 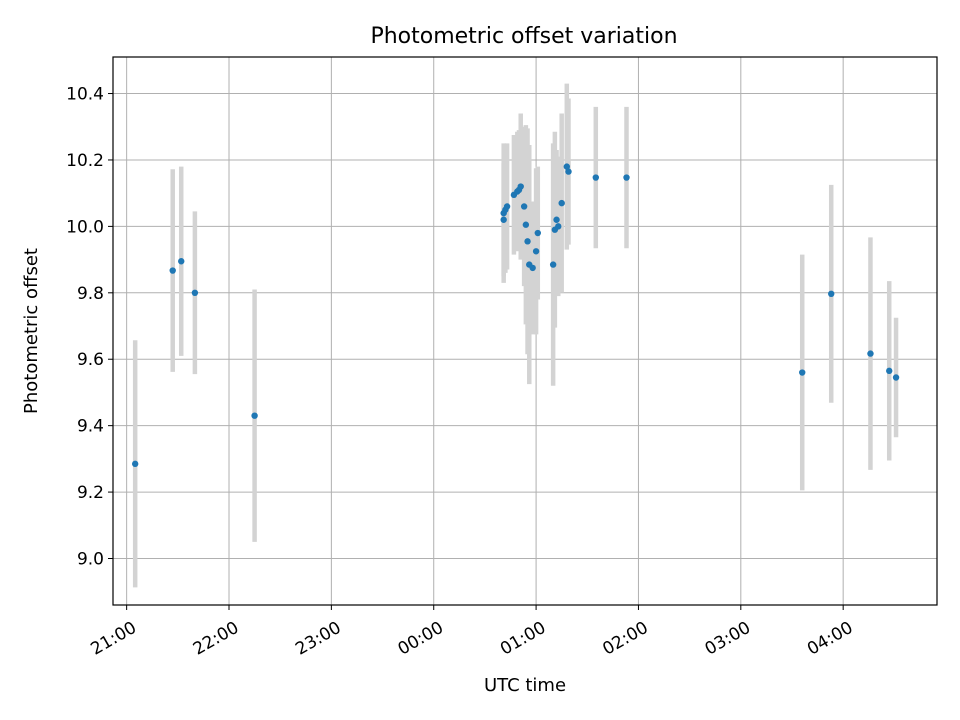 What do you see at coordinates (90, 360) in the screenshot?
I see `y-tick-label: 9.6` at bounding box center [90, 360].